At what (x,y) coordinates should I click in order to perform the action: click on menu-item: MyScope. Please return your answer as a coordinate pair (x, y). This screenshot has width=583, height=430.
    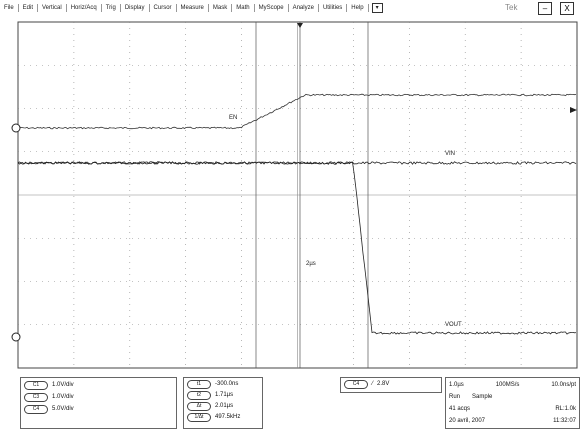
    Looking at the image, I should click on (272, 8).